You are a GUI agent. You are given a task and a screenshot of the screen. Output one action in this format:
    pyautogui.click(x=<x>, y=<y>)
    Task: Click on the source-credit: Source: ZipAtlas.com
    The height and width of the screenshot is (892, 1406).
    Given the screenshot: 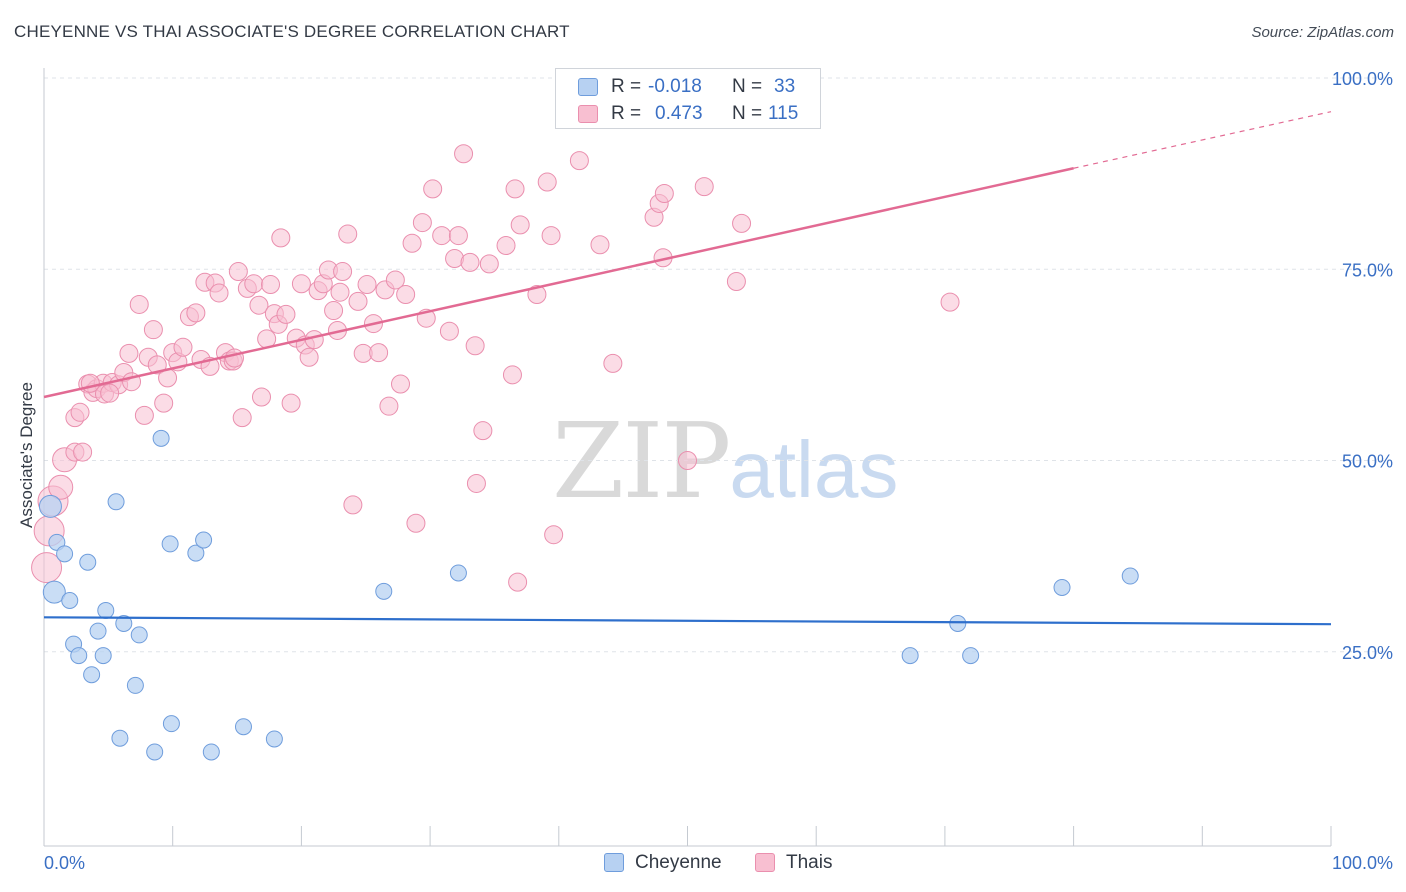 What is the action you would take?
    pyautogui.click(x=1322, y=32)
    